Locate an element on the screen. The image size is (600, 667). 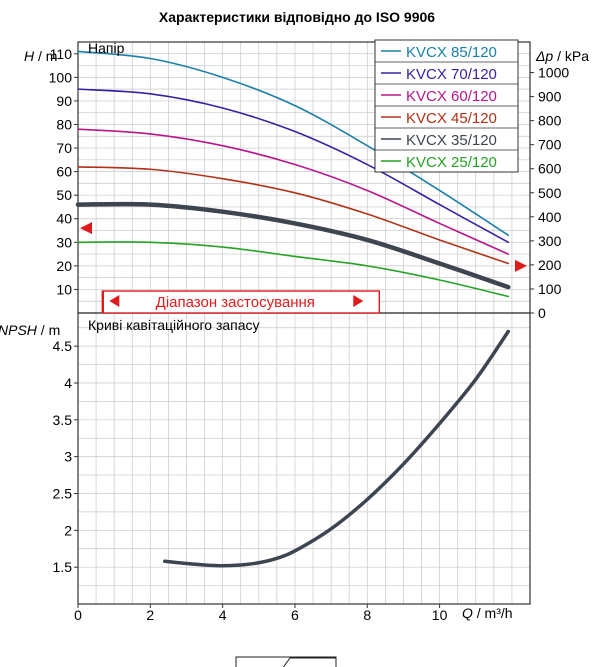
y-tick-label: 40 is located at coordinates (64, 219).